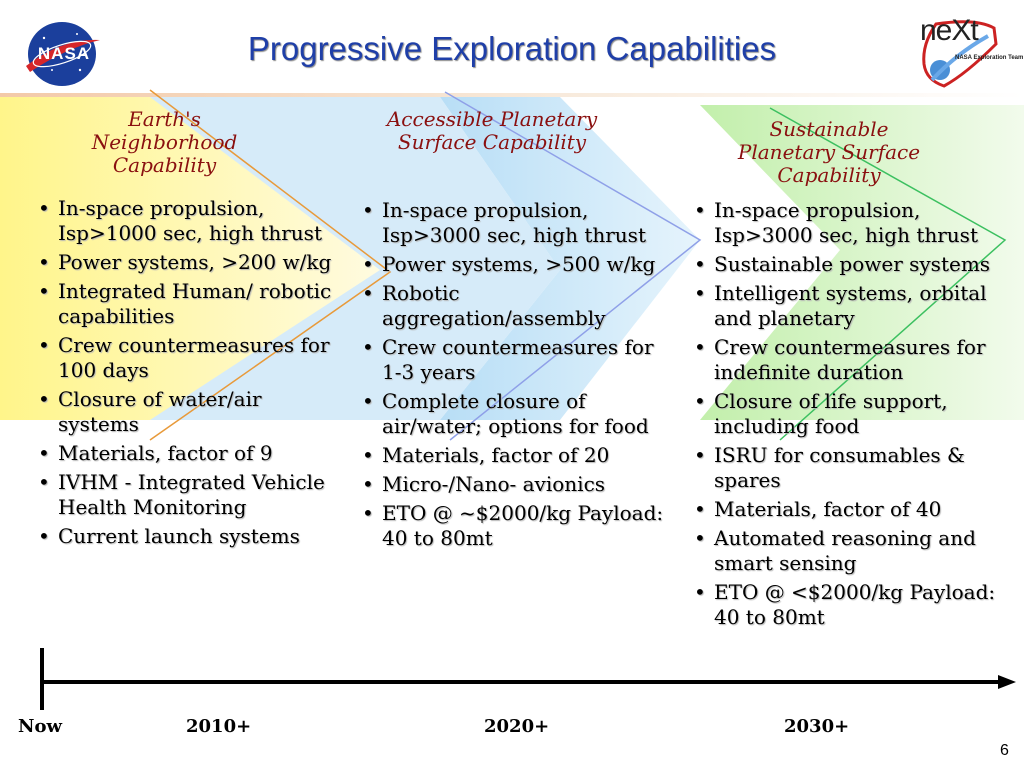 The height and width of the screenshot is (768, 1024). What do you see at coordinates (513, 455) in the screenshot?
I see `list-item: Materials, factor of 20` at bounding box center [513, 455].